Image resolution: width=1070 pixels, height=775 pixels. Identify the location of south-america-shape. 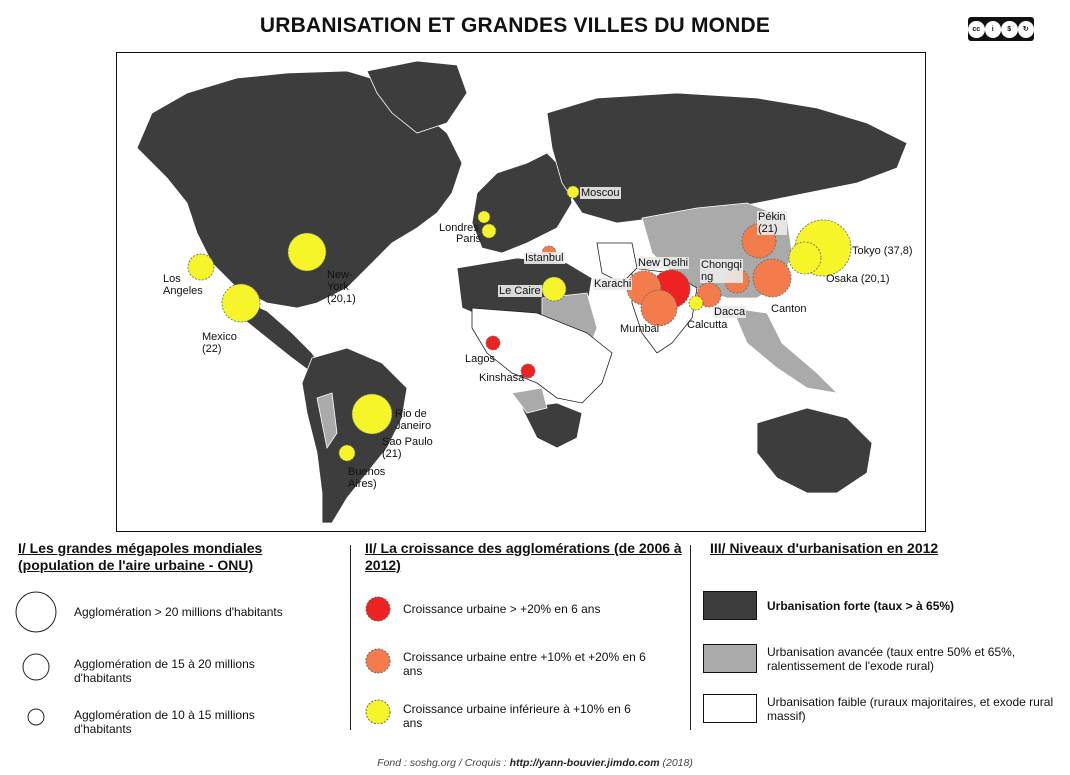
(354, 435).